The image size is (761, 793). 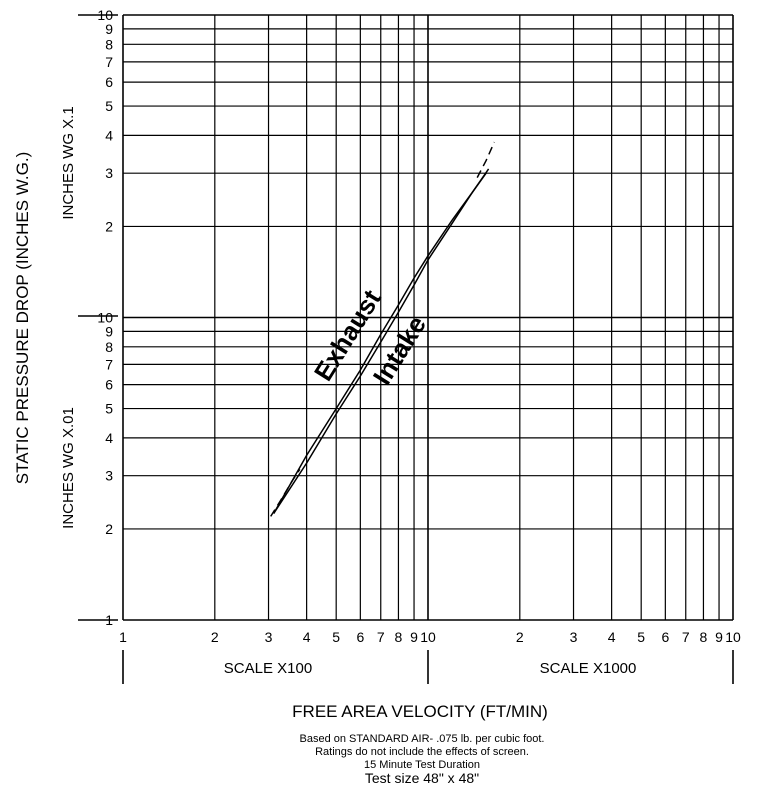 I want to click on y-axis-title: STATIC PRESSURE DROP (INCHES W.G.), so click(x=22, y=318).